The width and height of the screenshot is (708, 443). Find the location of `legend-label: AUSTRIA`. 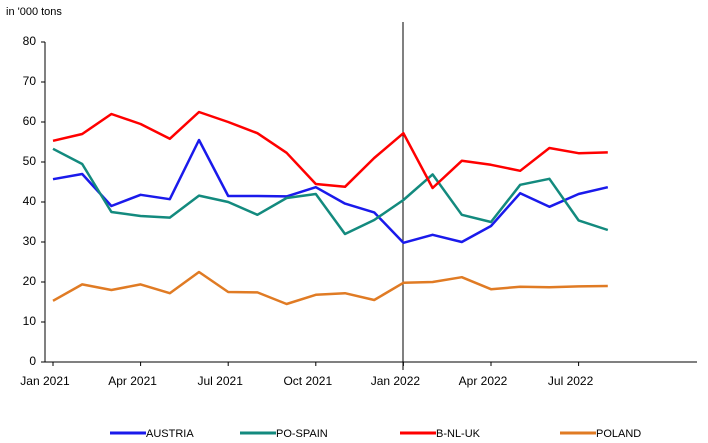

legend-label: AUSTRIA is located at coordinates (170, 434).